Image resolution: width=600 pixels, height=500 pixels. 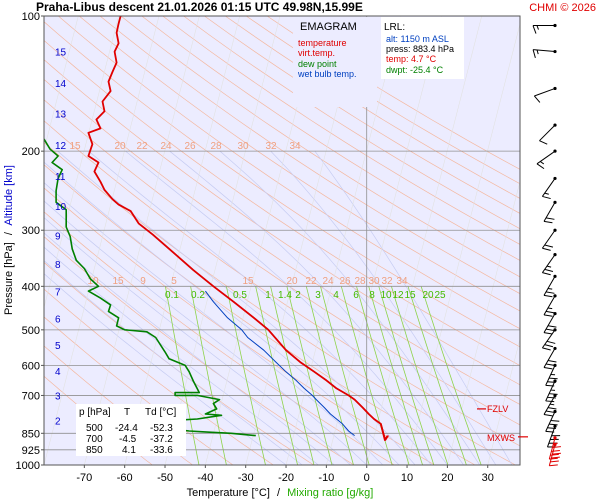 I want to click on mixing-ratio-label: 15, so click(x=410, y=295).